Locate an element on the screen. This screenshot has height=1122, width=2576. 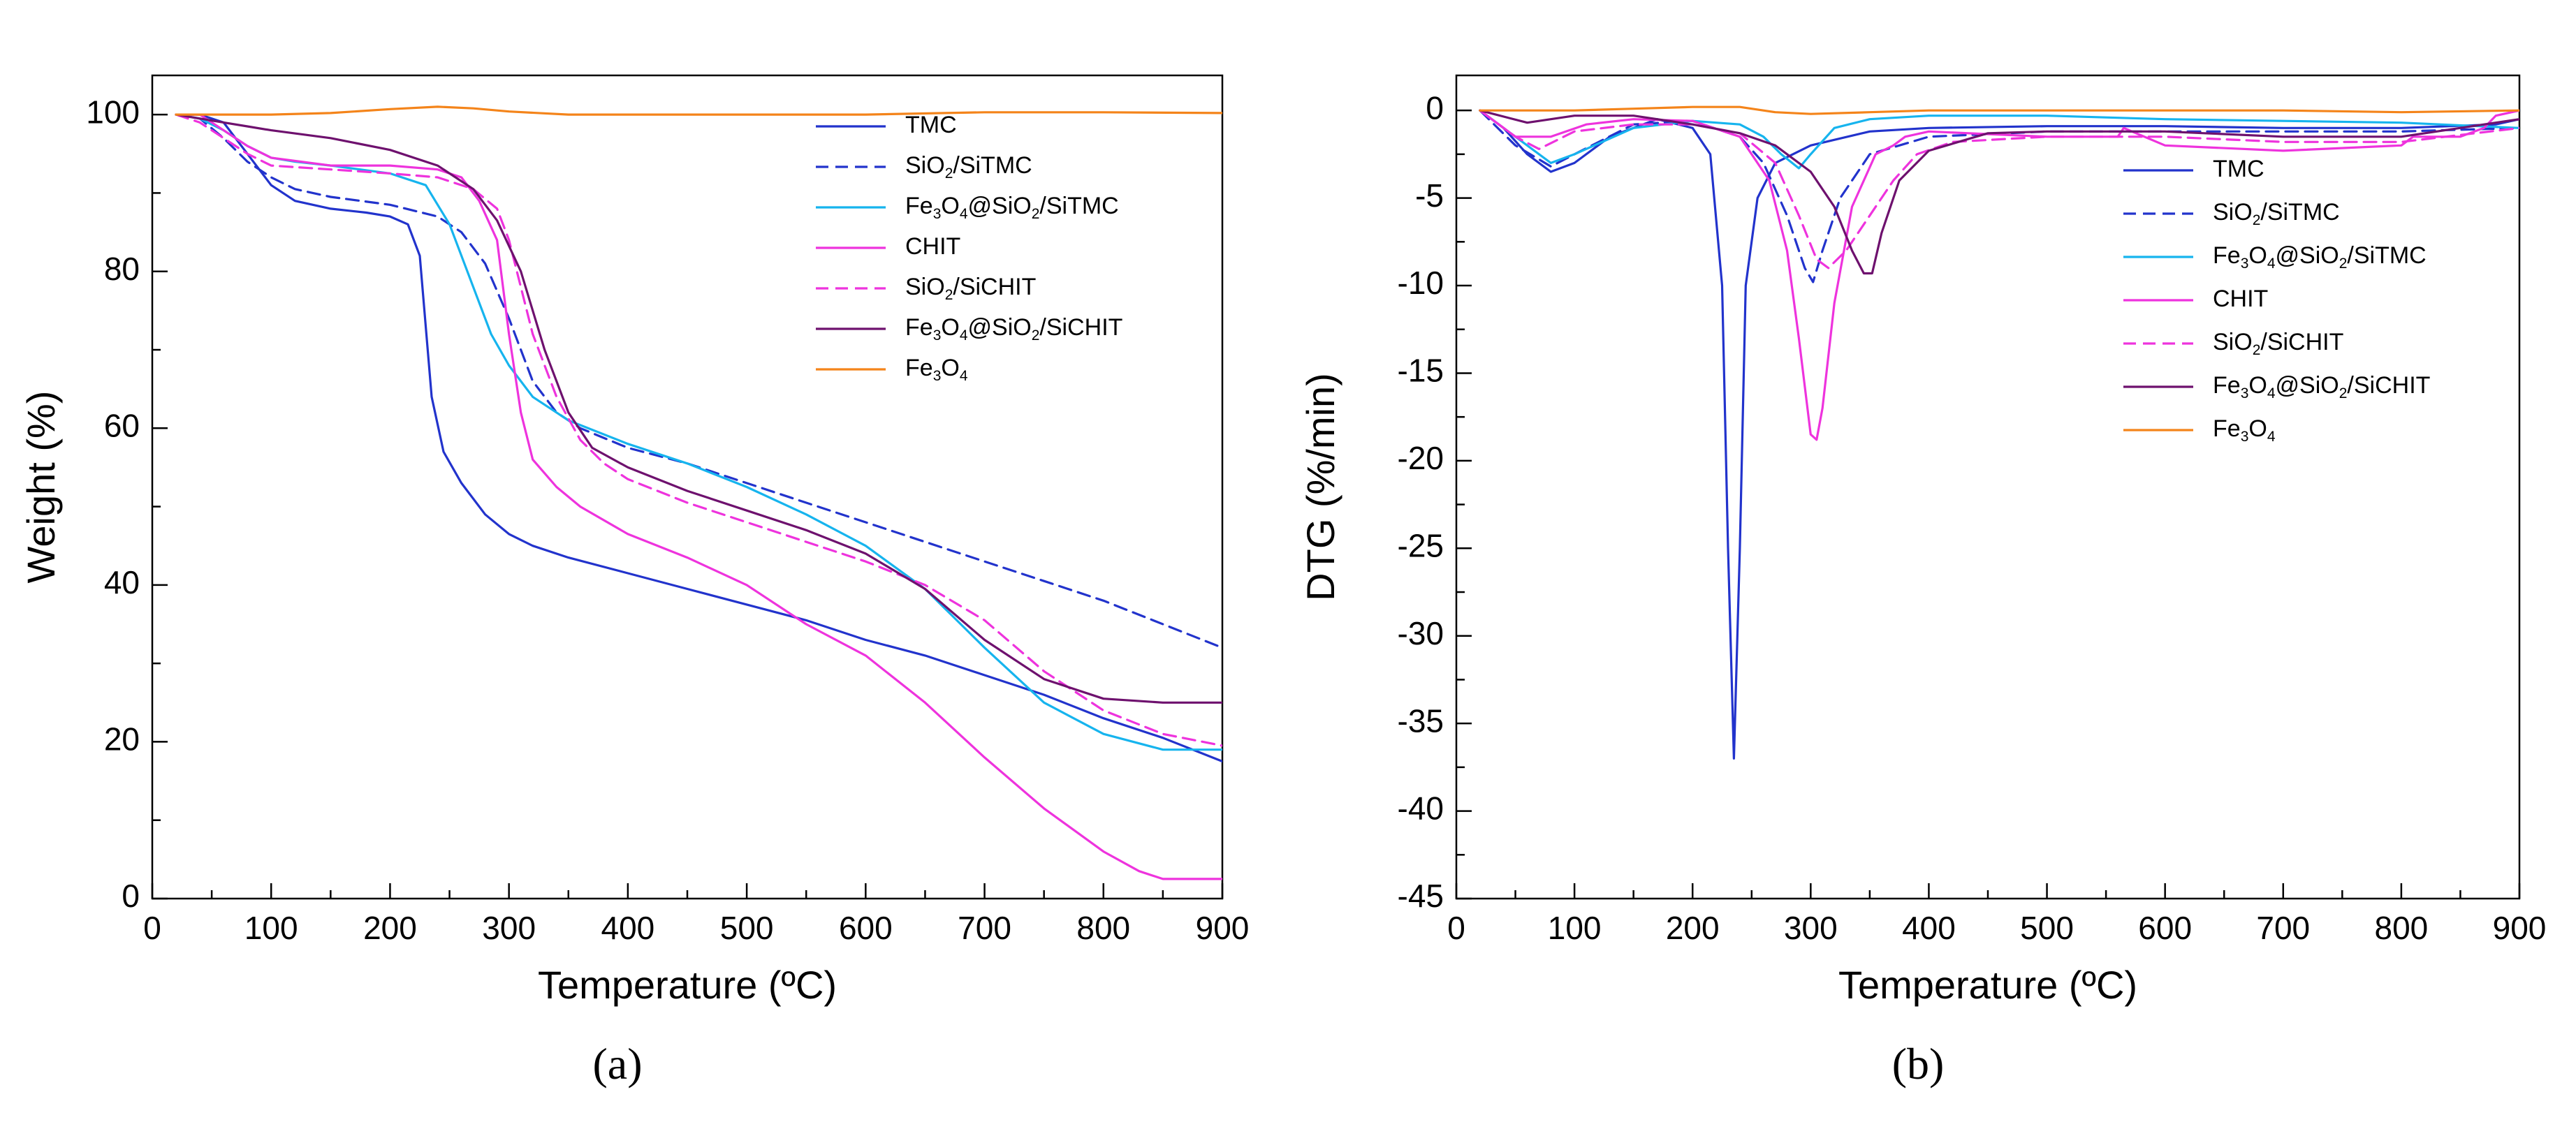
y-tick-label: 100 is located at coordinates (113, 112).